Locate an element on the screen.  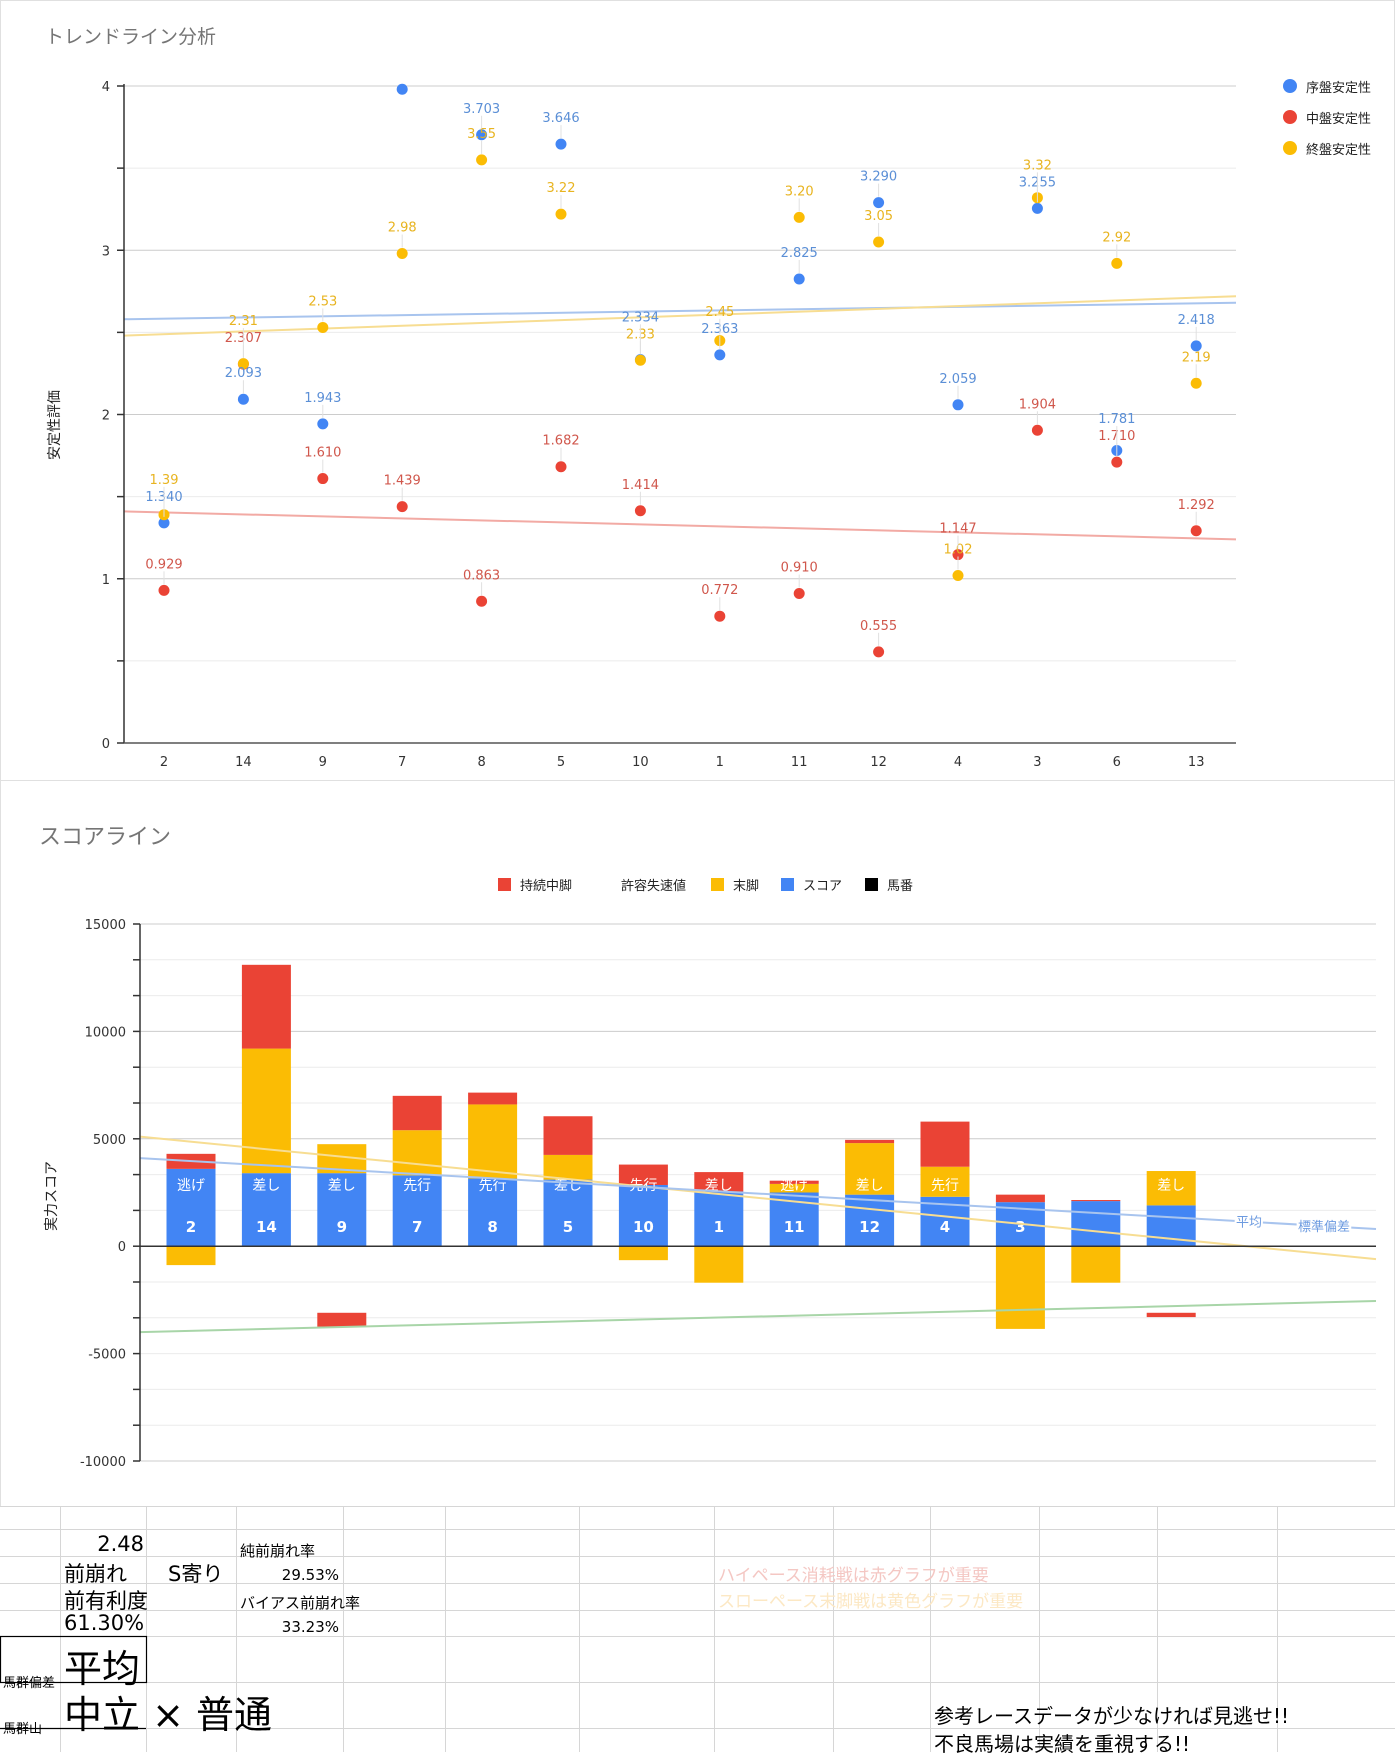
cell-mae-kuzure: 前崩れ is located at coordinates (95, 1574).